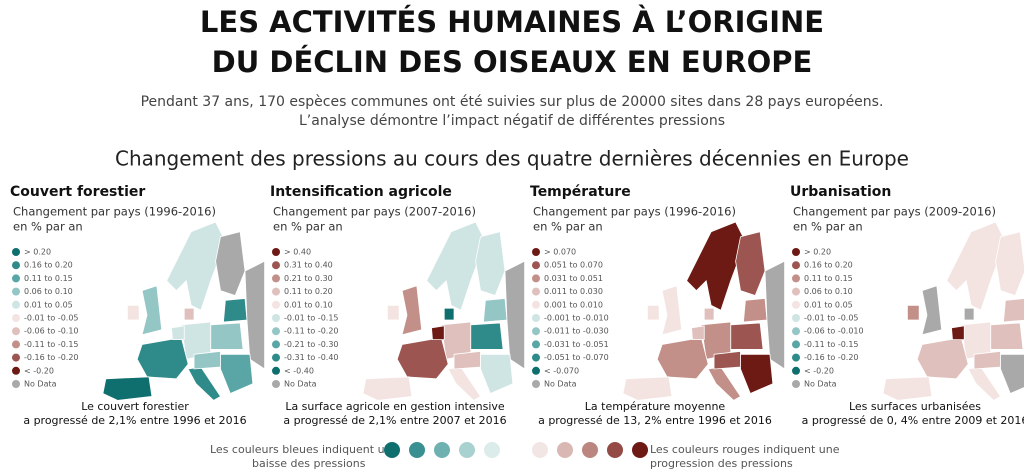  Describe the element at coordinates (576, 331) in the screenshot. I see `legend-label: -0.011 to -0.030` at that location.